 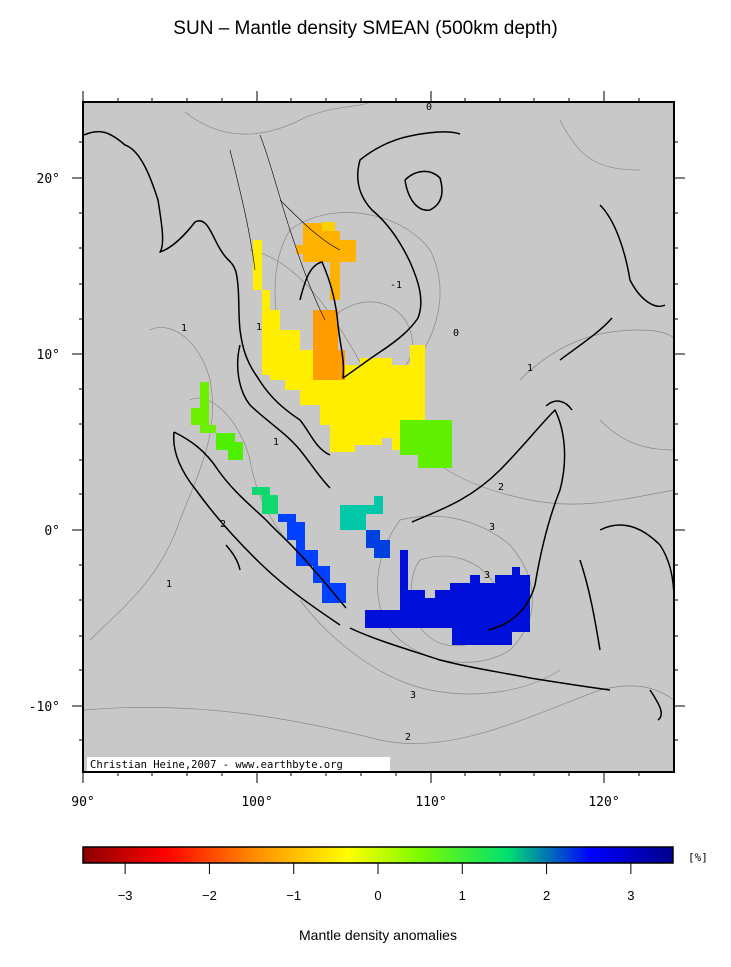 I want to click on colorbar-tick-label: 0, so click(x=377, y=895).